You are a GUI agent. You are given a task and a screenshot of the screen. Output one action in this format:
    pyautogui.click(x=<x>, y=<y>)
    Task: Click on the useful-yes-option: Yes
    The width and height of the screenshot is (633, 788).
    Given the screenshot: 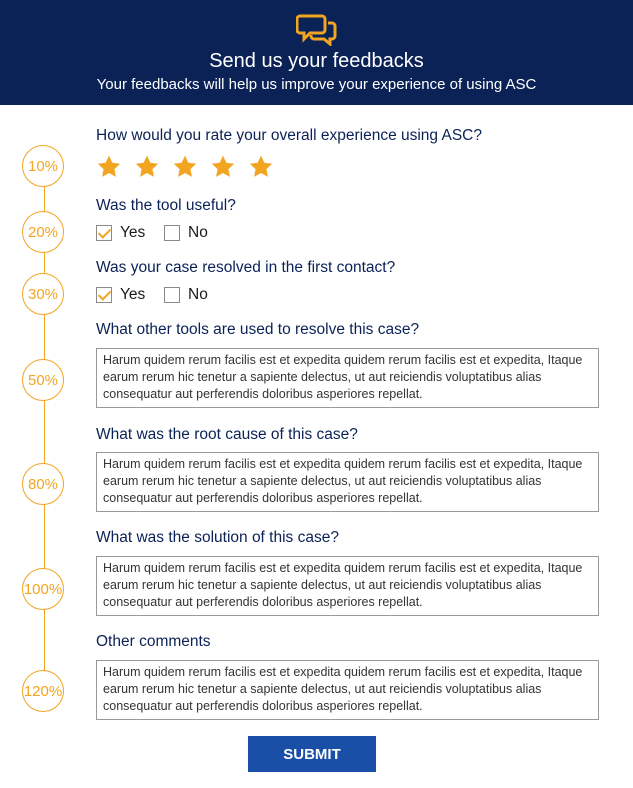 What is the action you would take?
    pyautogui.click(x=120, y=233)
    